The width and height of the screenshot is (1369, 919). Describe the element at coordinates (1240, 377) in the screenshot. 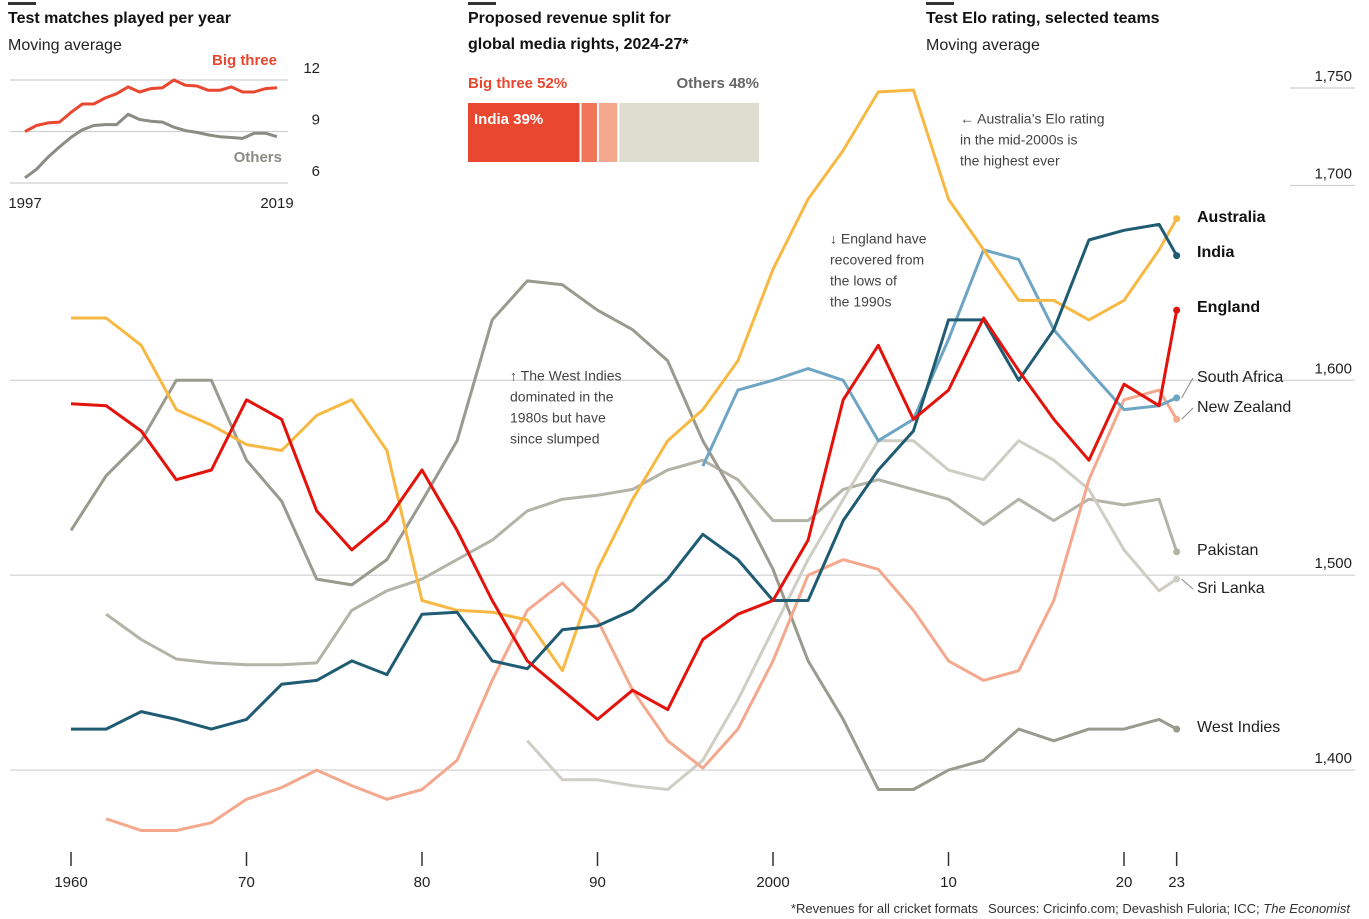

I see `series-label: South Africa` at that location.